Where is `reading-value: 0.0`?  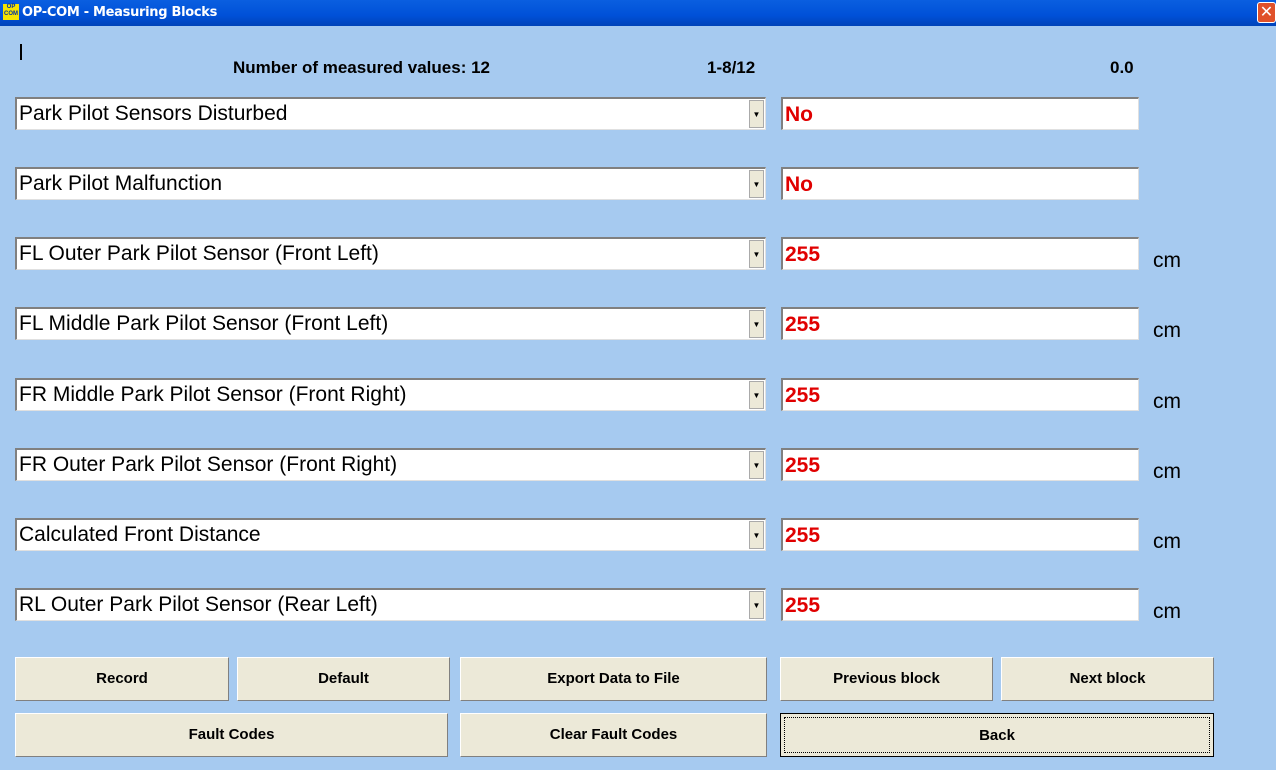 reading-value: 0.0 is located at coordinates (1122, 67).